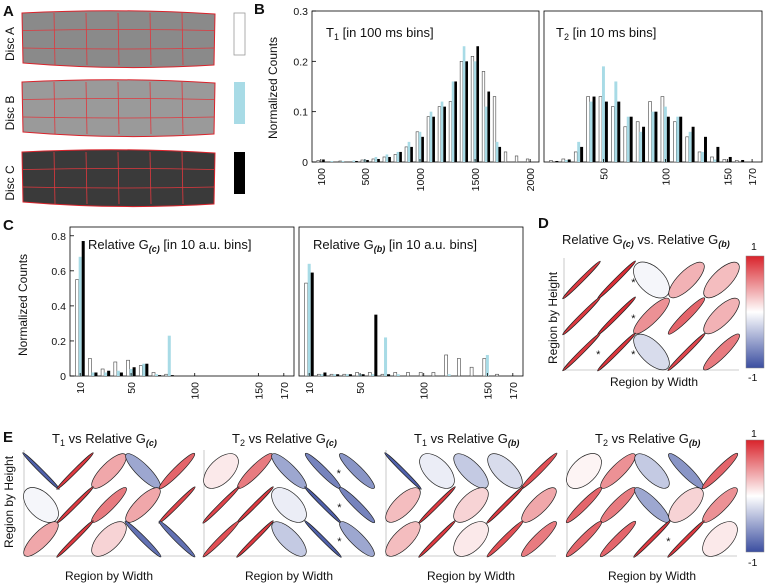 This screenshot has height=585, width=768. Describe the element at coordinates (10, 183) in the screenshot. I see `disc-label: Disc C` at that location.